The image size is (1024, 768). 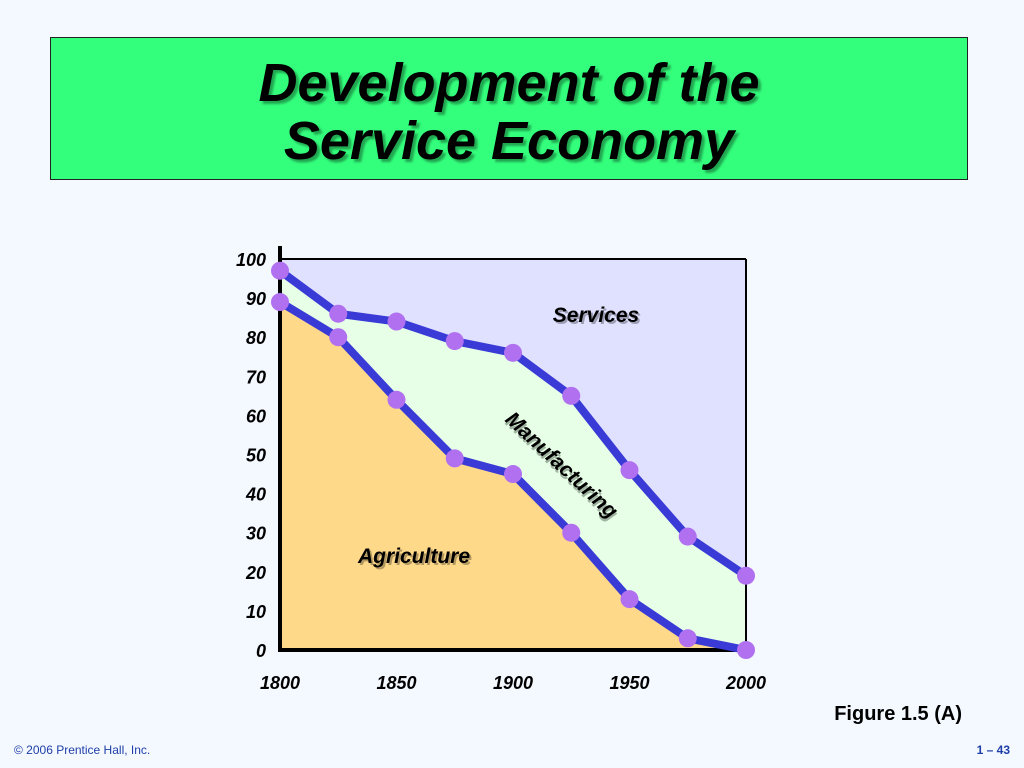 What do you see at coordinates (509, 141) in the screenshot?
I see `title-line-2: Service Economy` at bounding box center [509, 141].